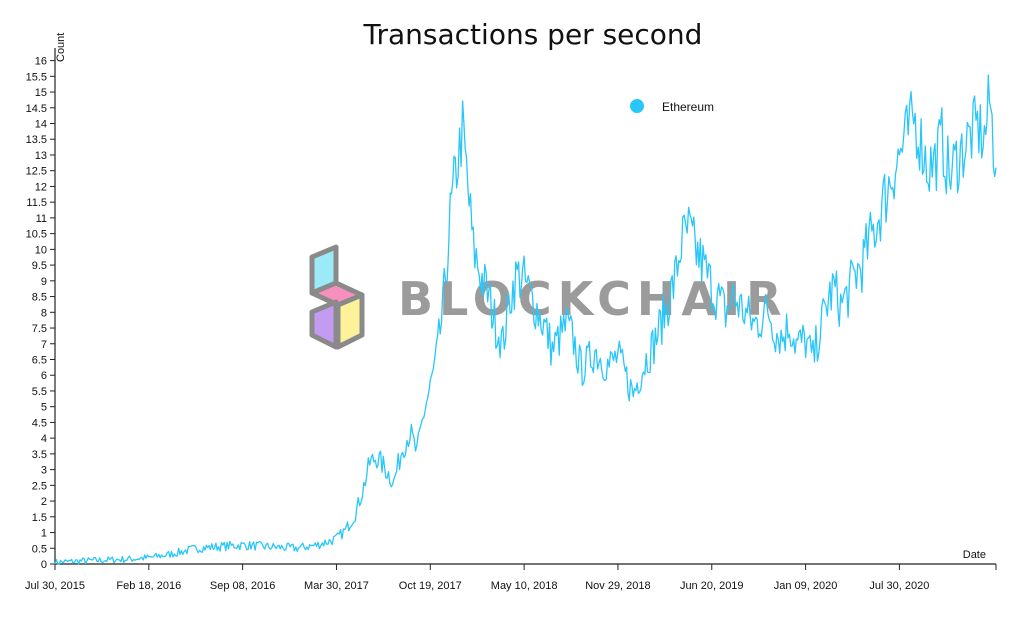  I want to click on y-tick-label: 9.5, so click(39, 266).